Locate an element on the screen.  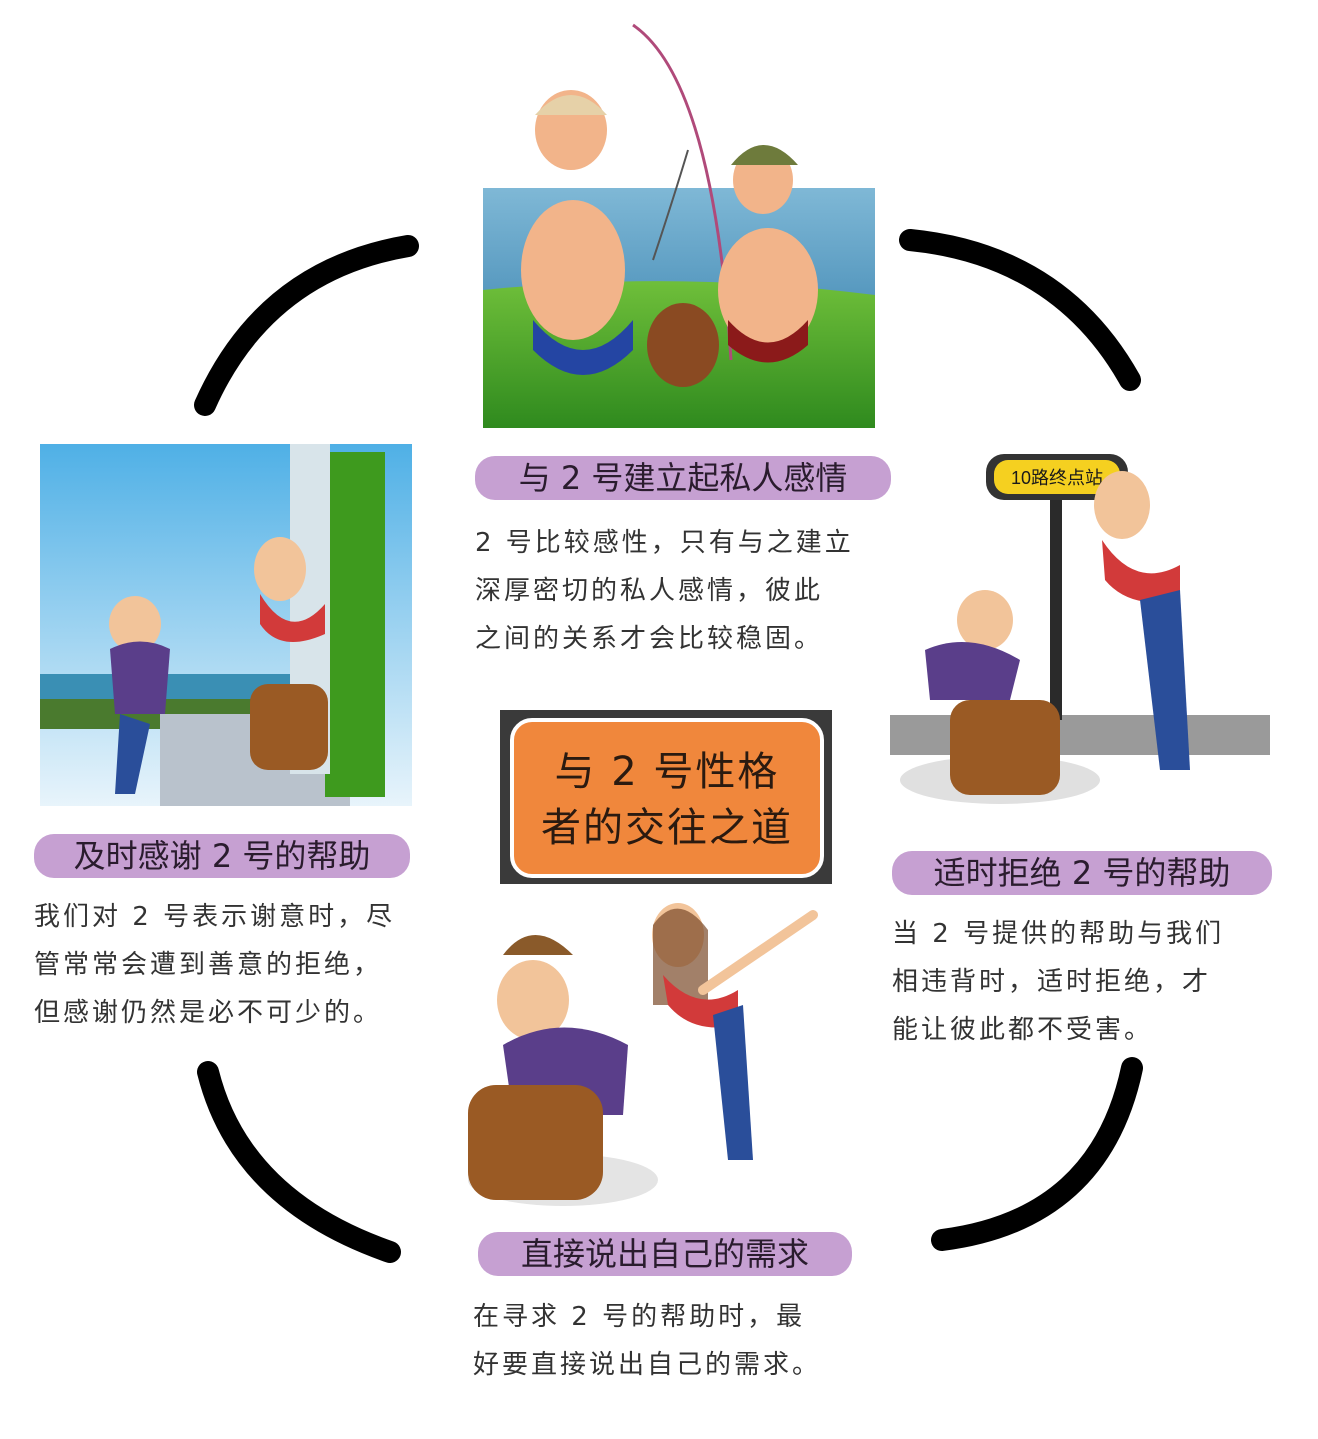
section-right-label: 适时拒绝 2 号的帮助 is located at coordinates (1082, 873).